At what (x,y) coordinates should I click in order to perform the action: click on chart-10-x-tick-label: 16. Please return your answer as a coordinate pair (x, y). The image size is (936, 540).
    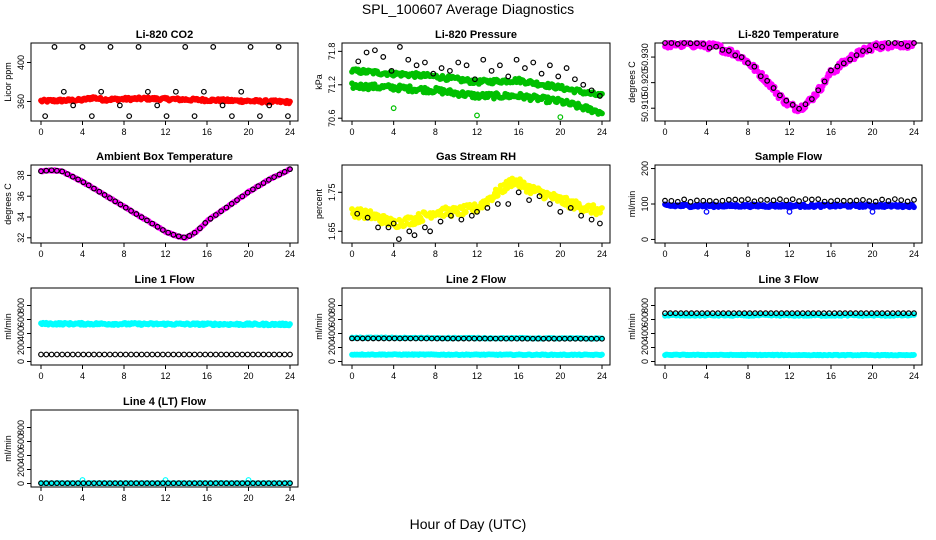
    Looking at the image, I should click on (207, 498).